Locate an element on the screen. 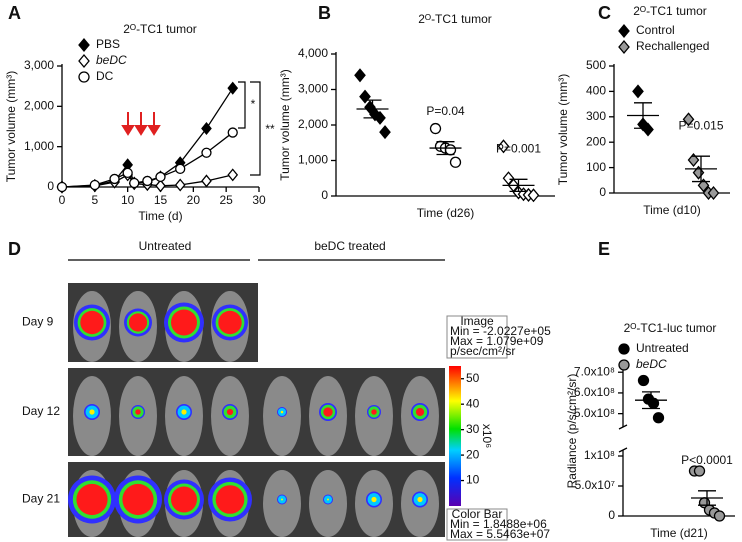  image-info: p/sec/cm²/sr is located at coordinates (482, 351).